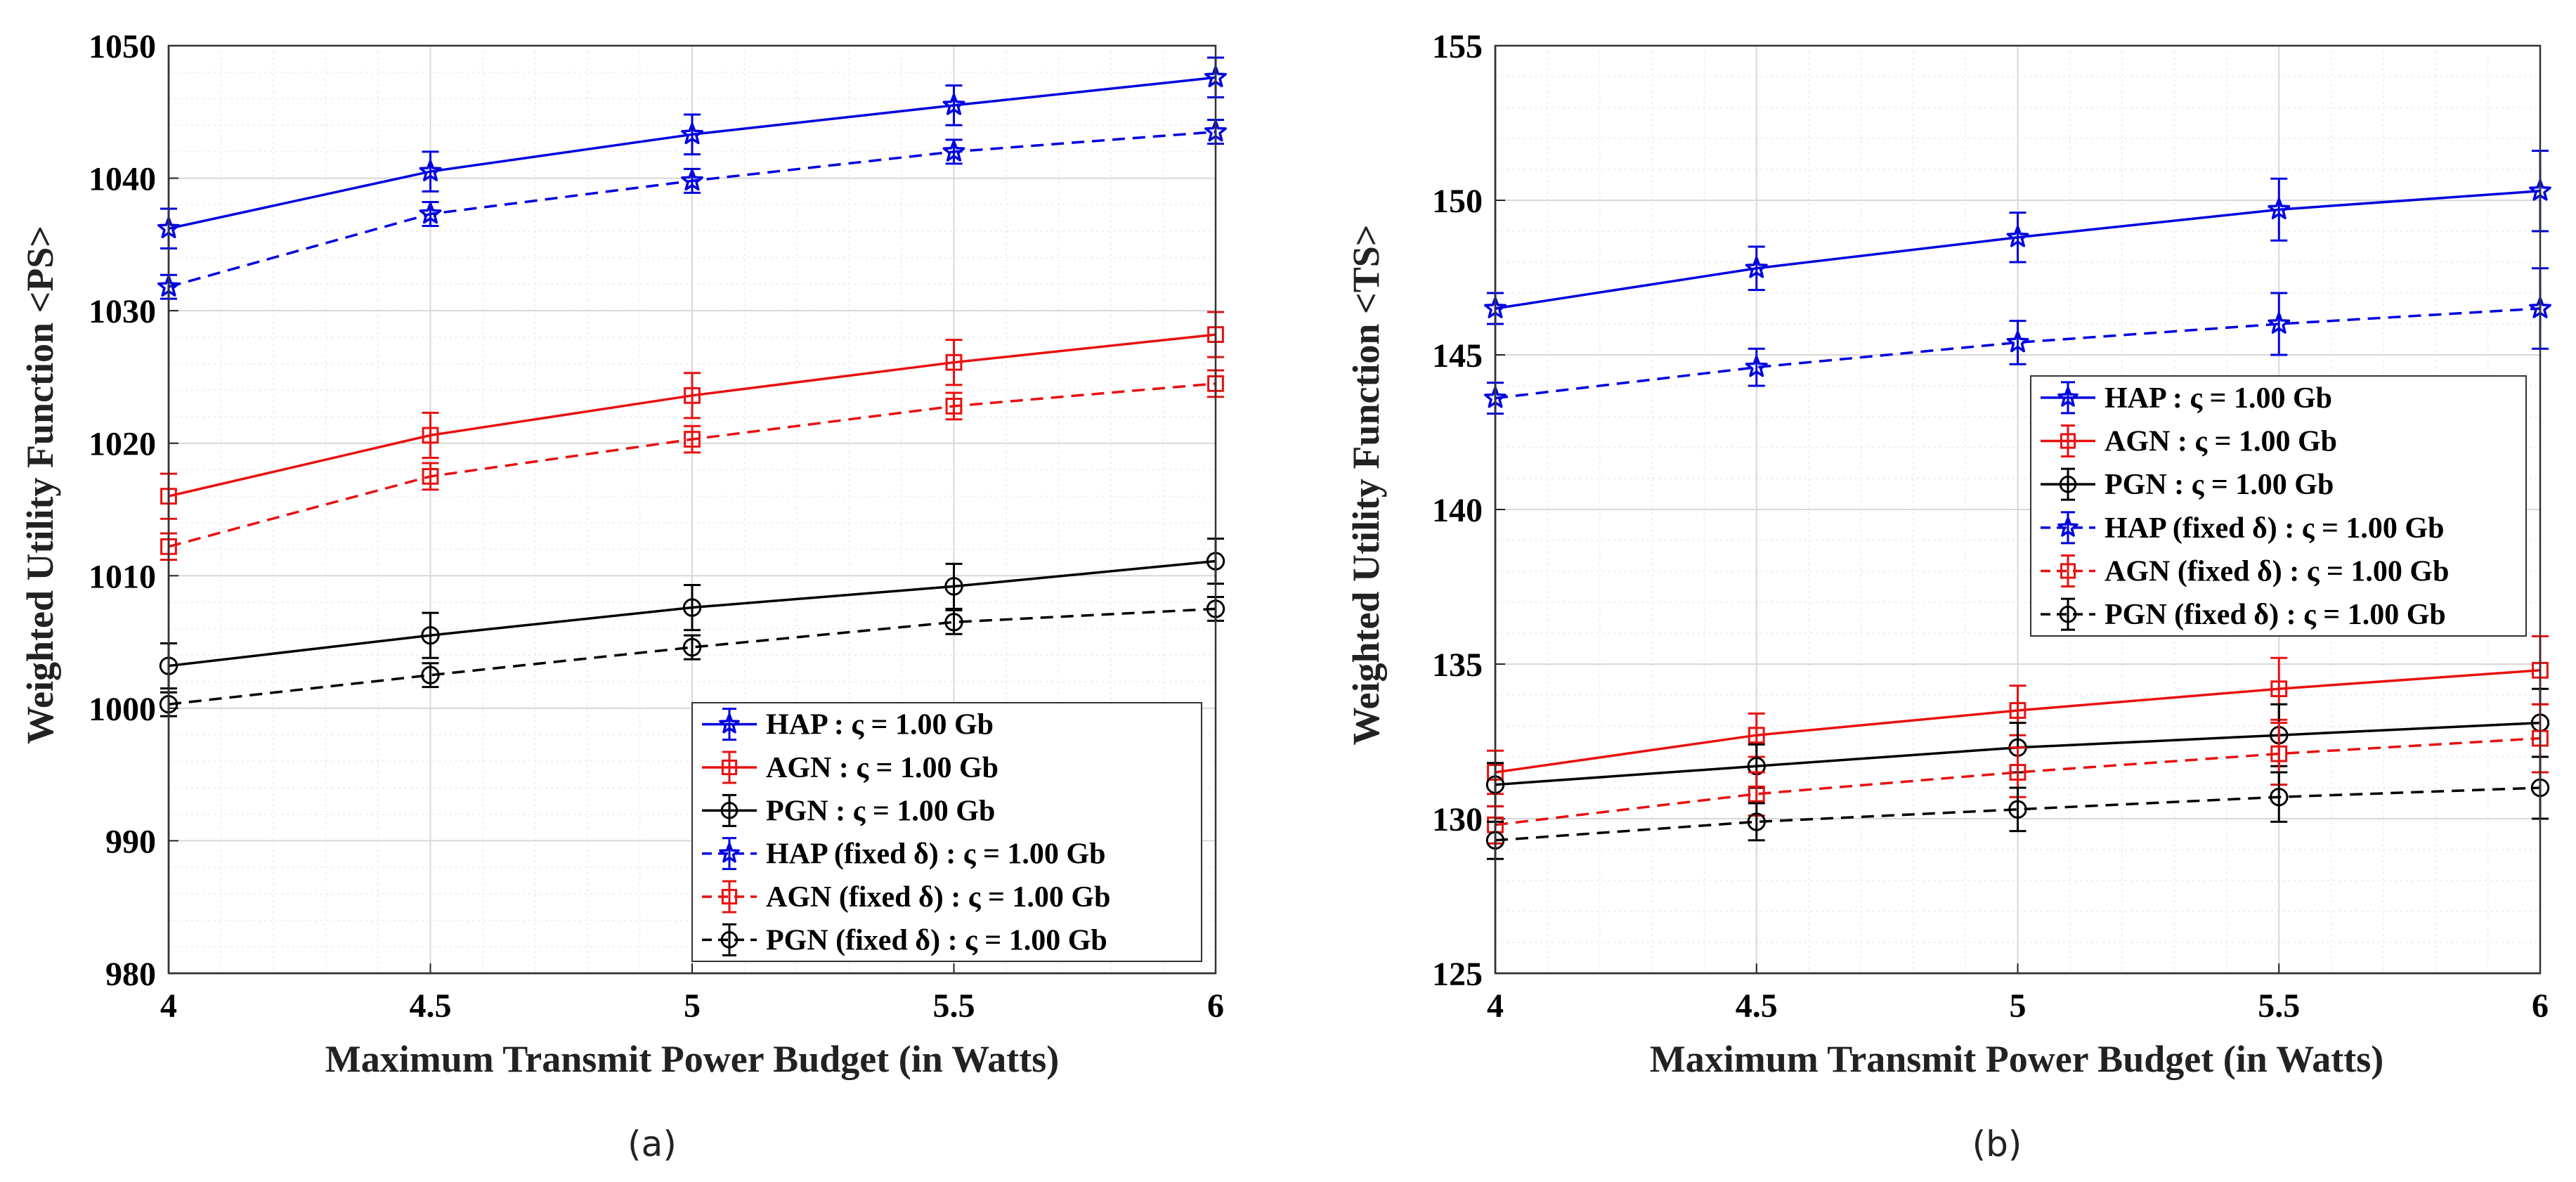 The width and height of the screenshot is (2576, 1182). Describe the element at coordinates (1457, 665) in the screenshot. I see `y-tick-label: 135` at that location.